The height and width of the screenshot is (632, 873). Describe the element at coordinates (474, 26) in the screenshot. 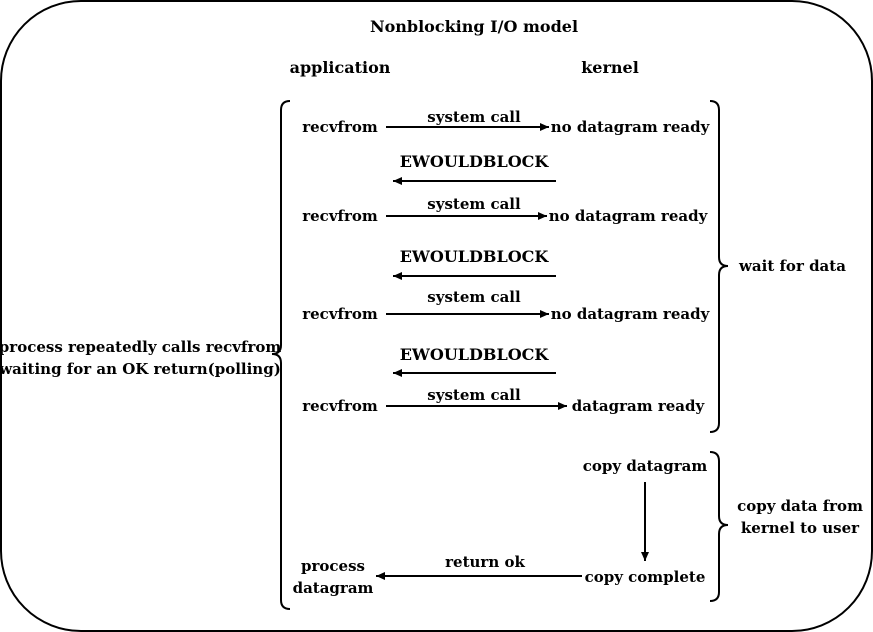

I see `diagram-title: Nonblocking I/O model` at that location.